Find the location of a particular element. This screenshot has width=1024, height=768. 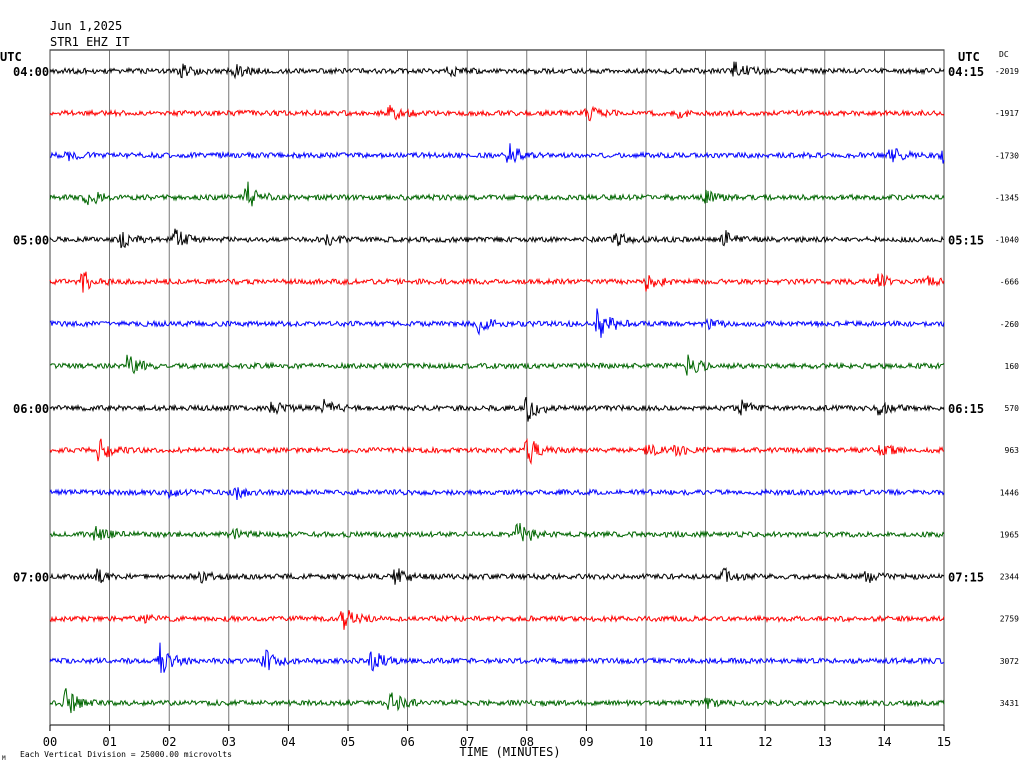

x-tick-label: 11 is located at coordinates (705, 742).